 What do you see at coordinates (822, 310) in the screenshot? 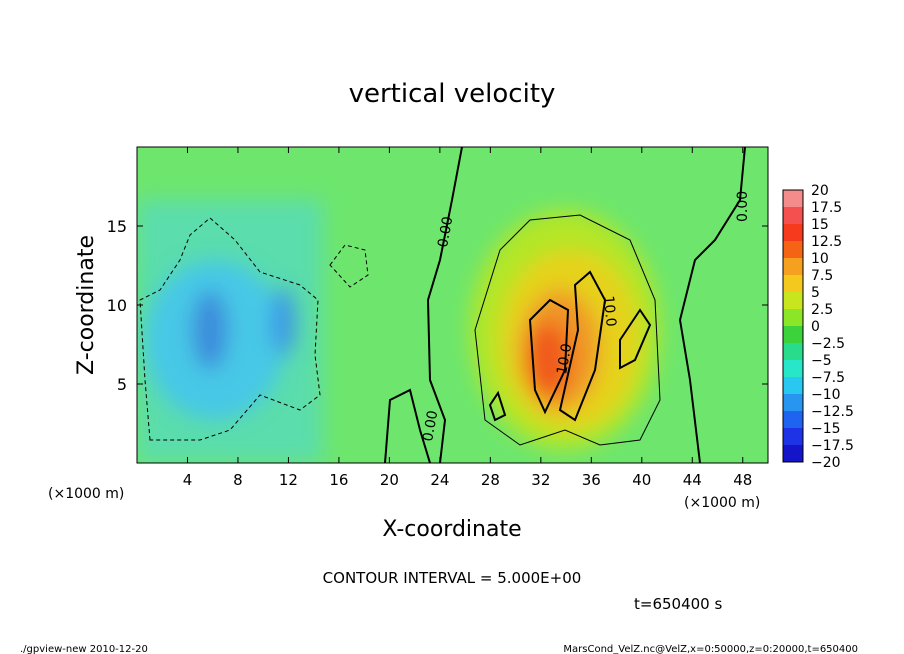
I see `colorbar-label: 2.5` at bounding box center [822, 310].